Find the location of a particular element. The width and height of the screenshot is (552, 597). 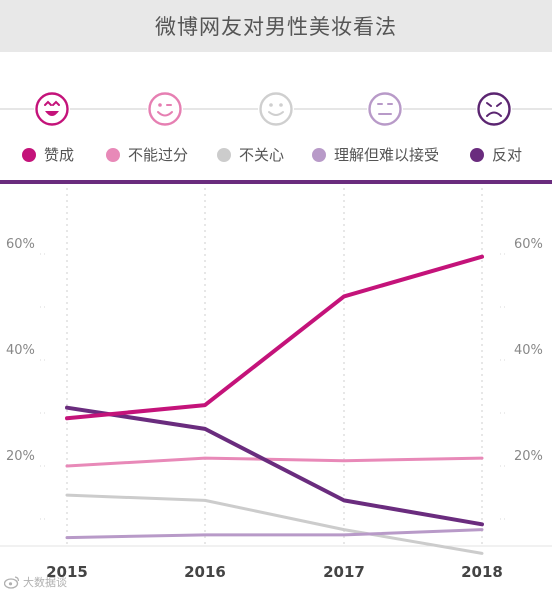

laughing-face-icon is located at coordinates (52, 109).